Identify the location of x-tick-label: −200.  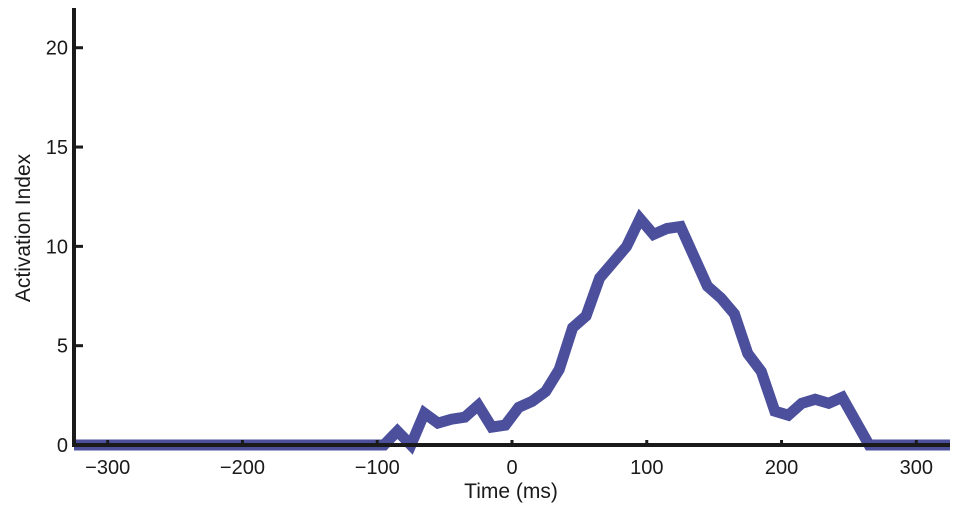
(242, 468).